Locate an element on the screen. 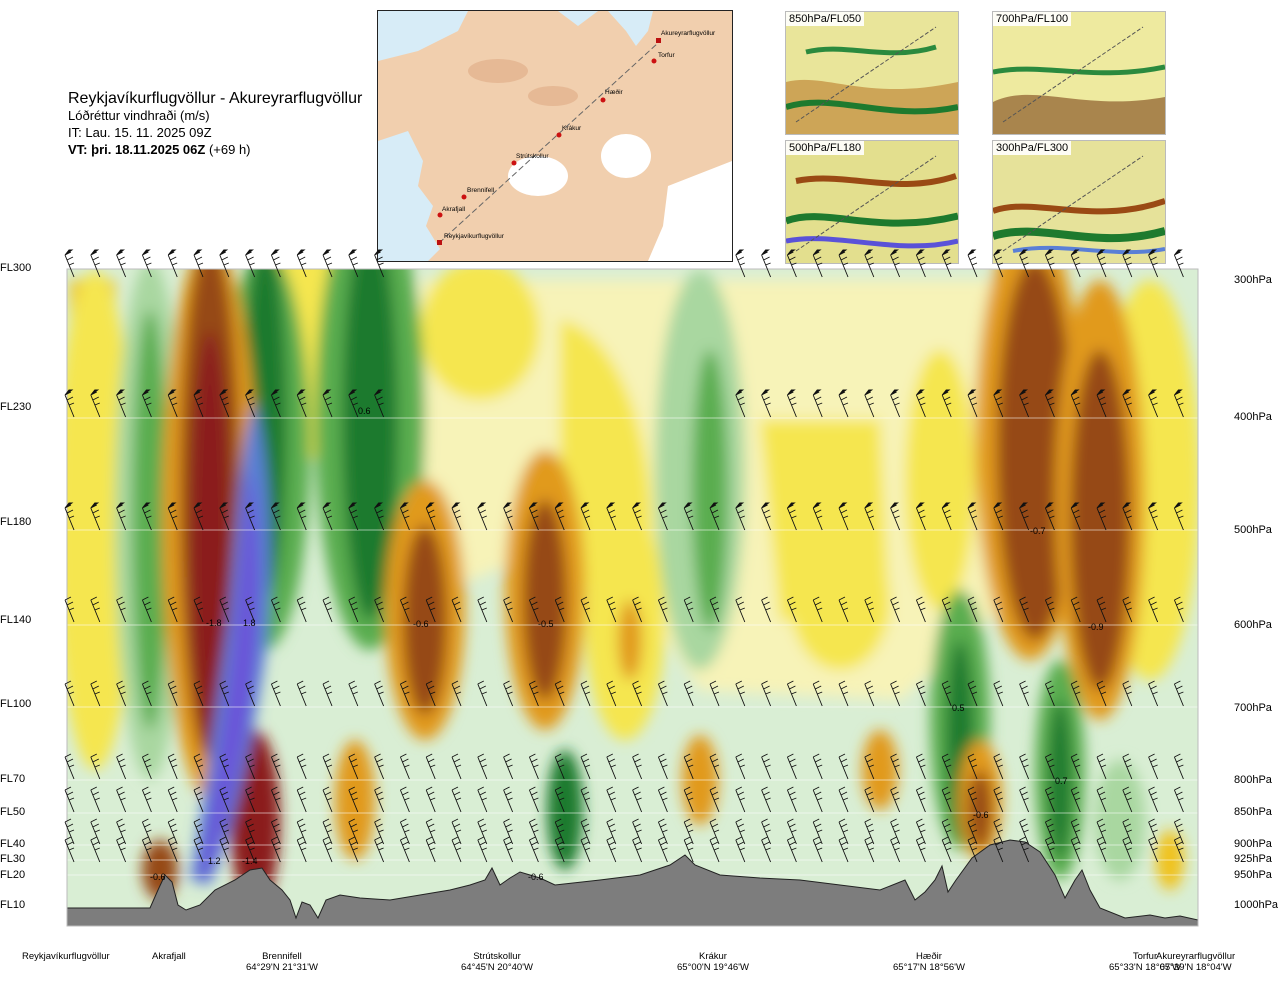  value-label: -0.7 is located at coordinates (1038, 531).